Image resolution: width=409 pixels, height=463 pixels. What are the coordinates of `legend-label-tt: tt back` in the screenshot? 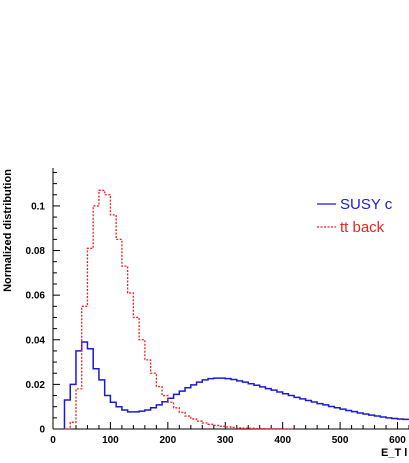 It's located at (362, 227).